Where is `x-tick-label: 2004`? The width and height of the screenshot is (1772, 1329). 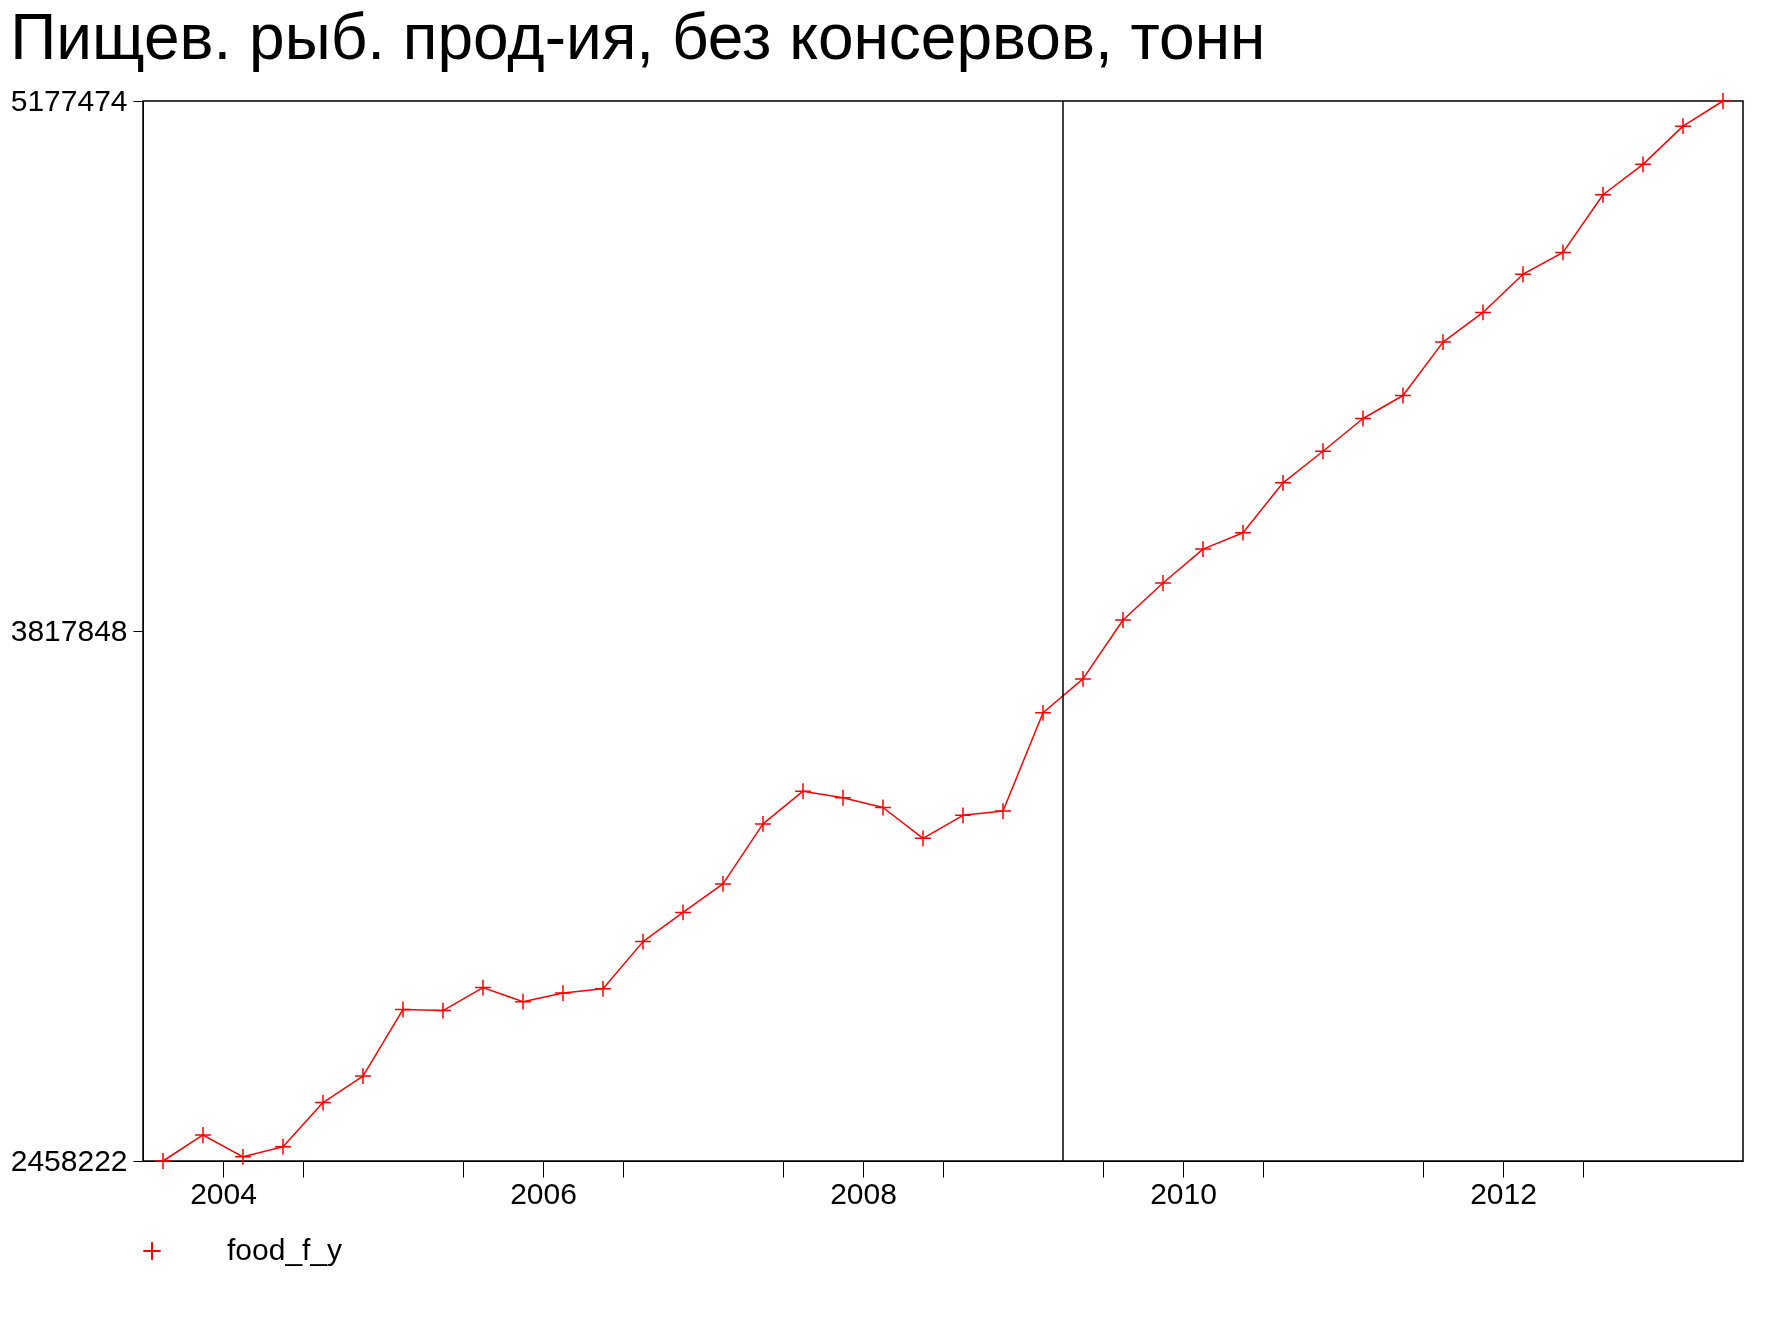 x-tick-label: 2004 is located at coordinates (223, 1193).